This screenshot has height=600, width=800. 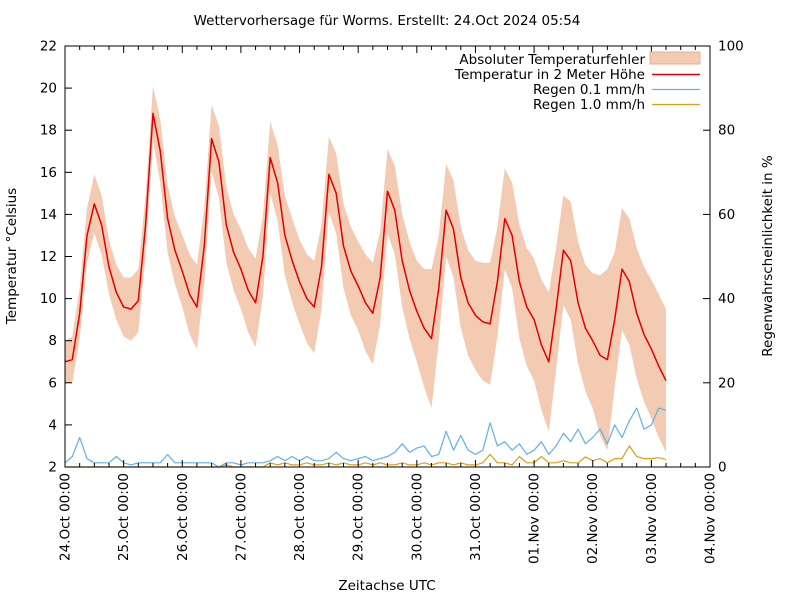 I want to click on y-left-tick-label: 8, so click(x=52, y=341).